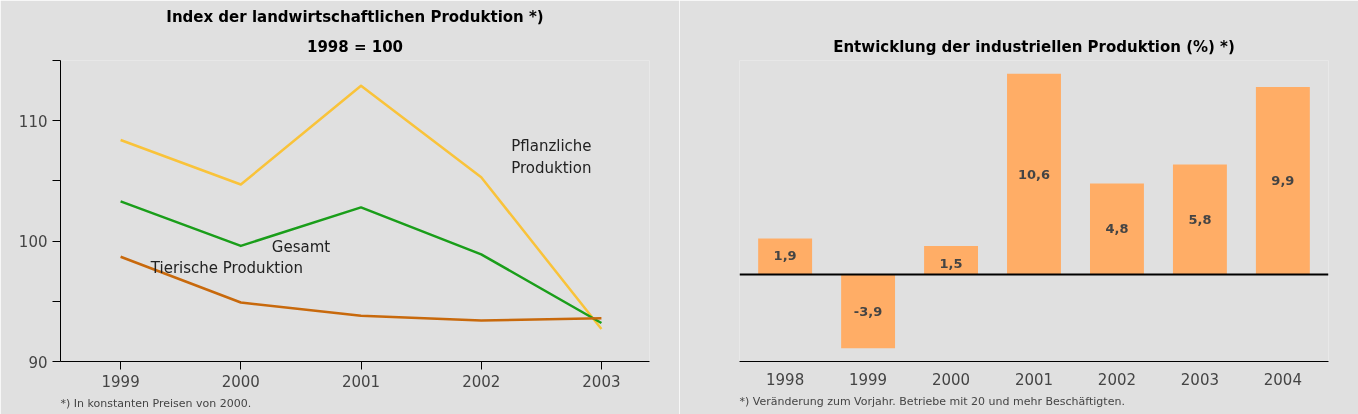 The image size is (1358, 414). Describe the element at coordinates (785, 379) in the screenshot. I see `x-tick-label: 1998` at that location.